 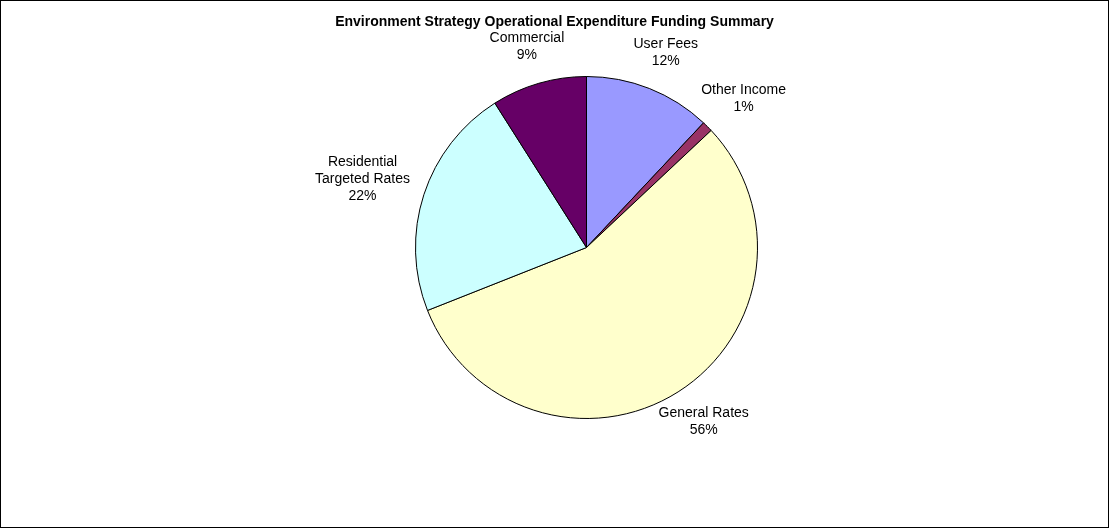 What do you see at coordinates (665, 59) in the screenshot?
I see `data-label: 12%` at bounding box center [665, 59].